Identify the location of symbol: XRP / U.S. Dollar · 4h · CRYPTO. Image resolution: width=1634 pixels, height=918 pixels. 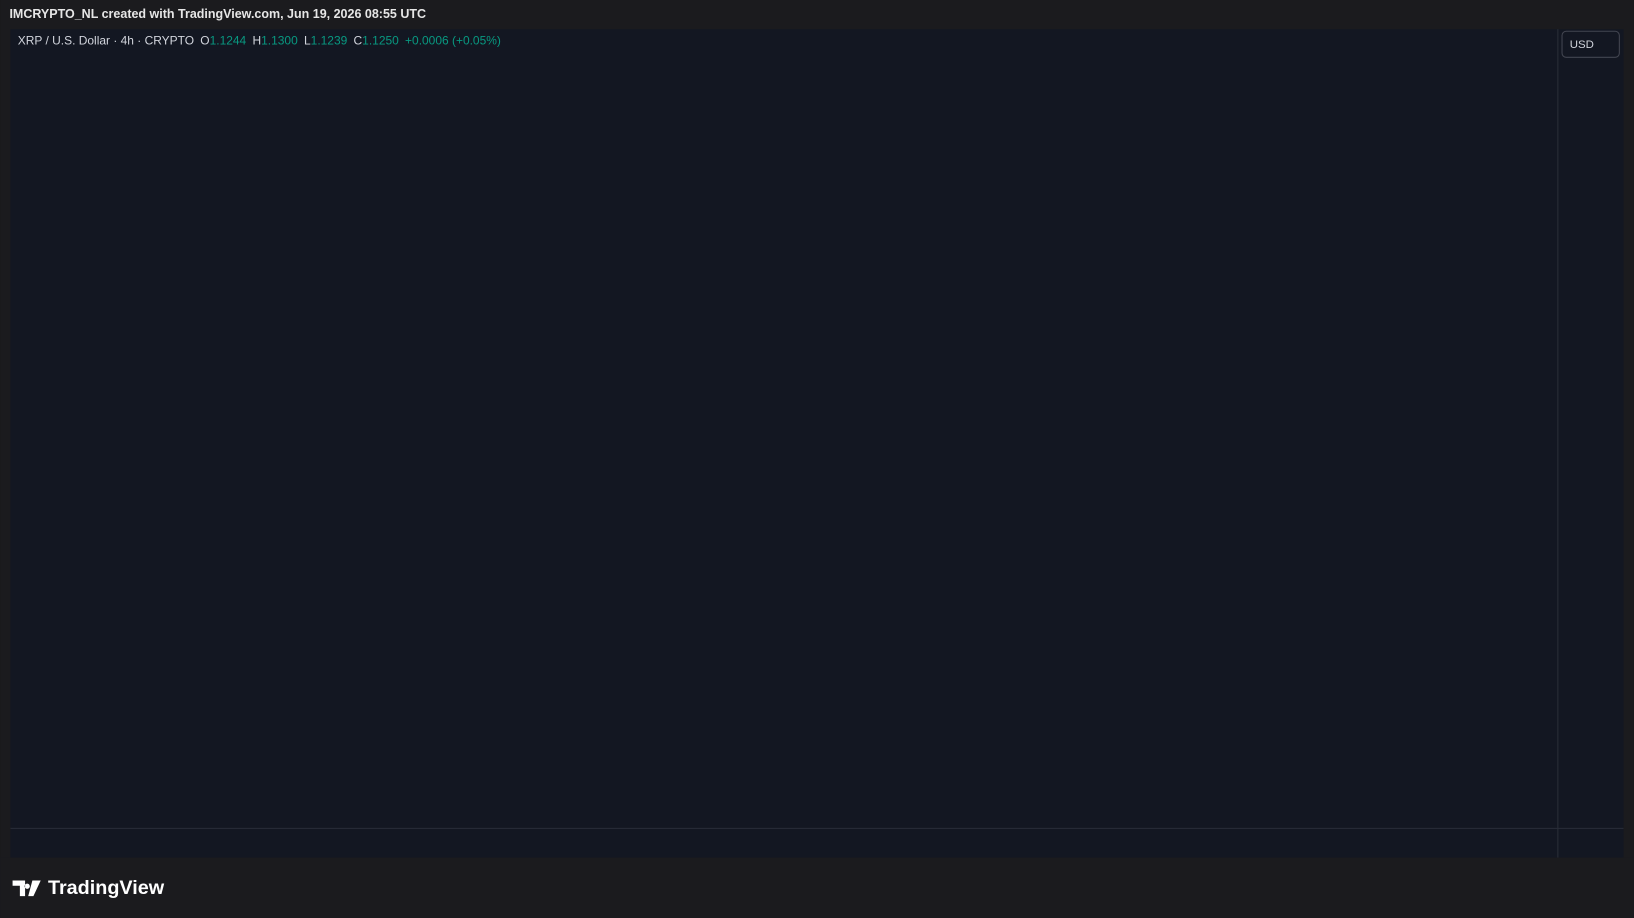
(106, 41).